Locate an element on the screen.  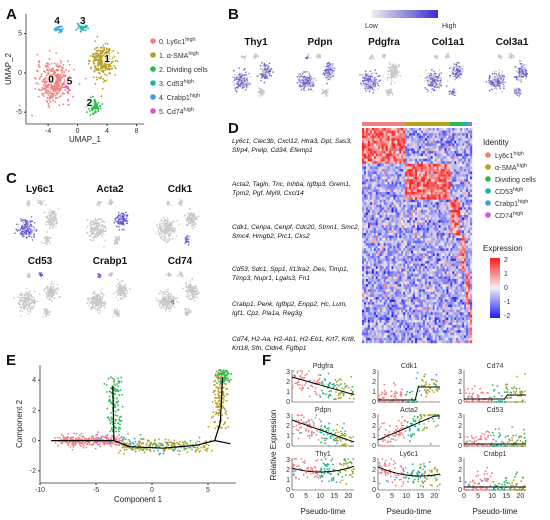
y-tick: 5 is located at coordinates (20, 34).